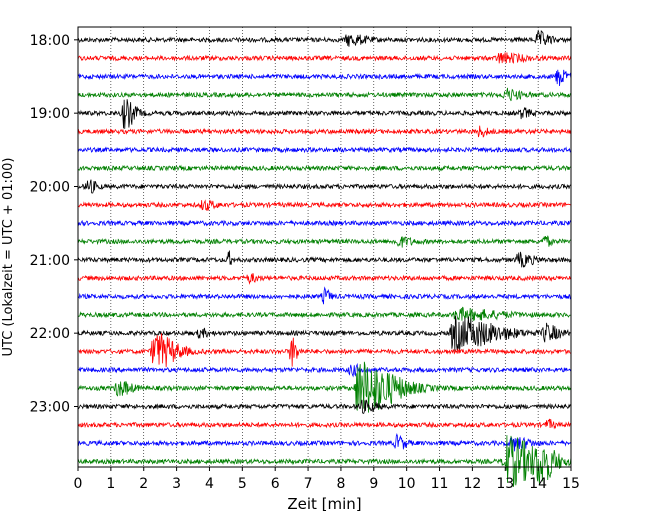  What do you see at coordinates (176, 484) in the screenshot?
I see `x-tick-label: 3` at bounding box center [176, 484].